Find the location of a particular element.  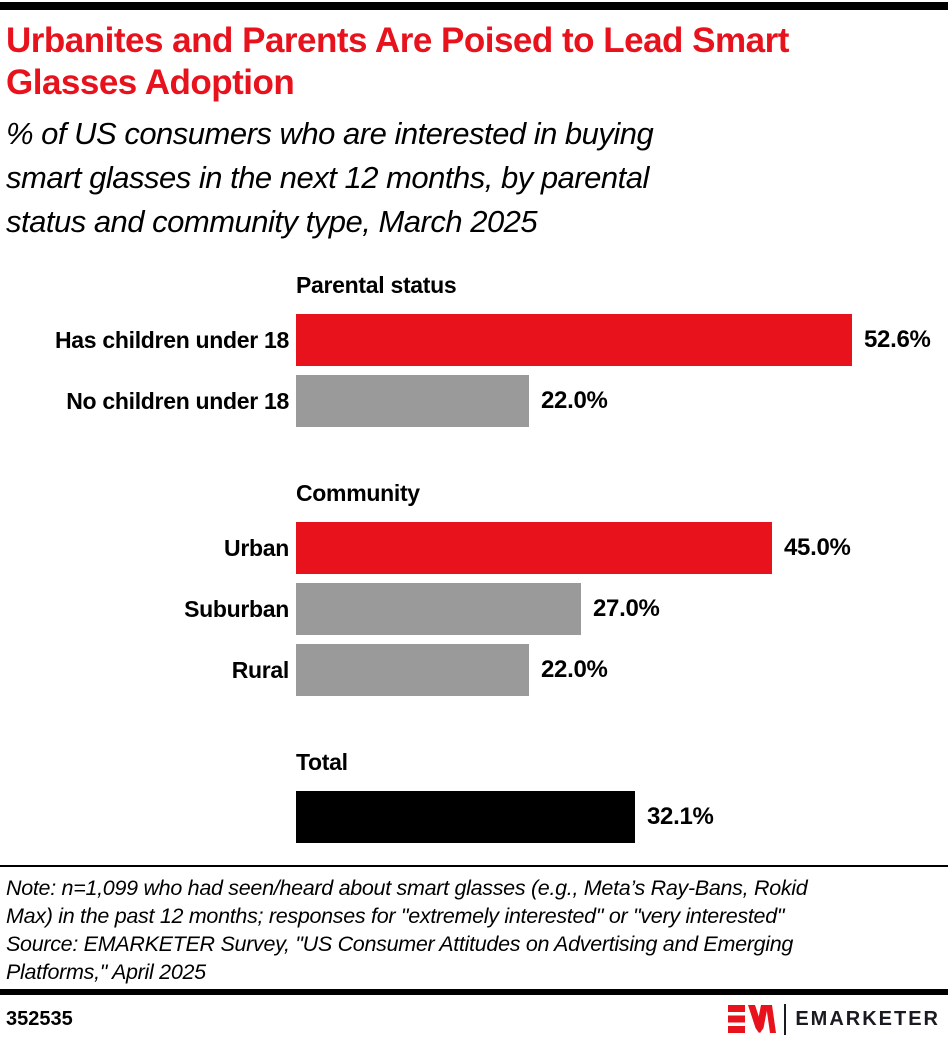

group-title: Parental status is located at coordinates (376, 285).